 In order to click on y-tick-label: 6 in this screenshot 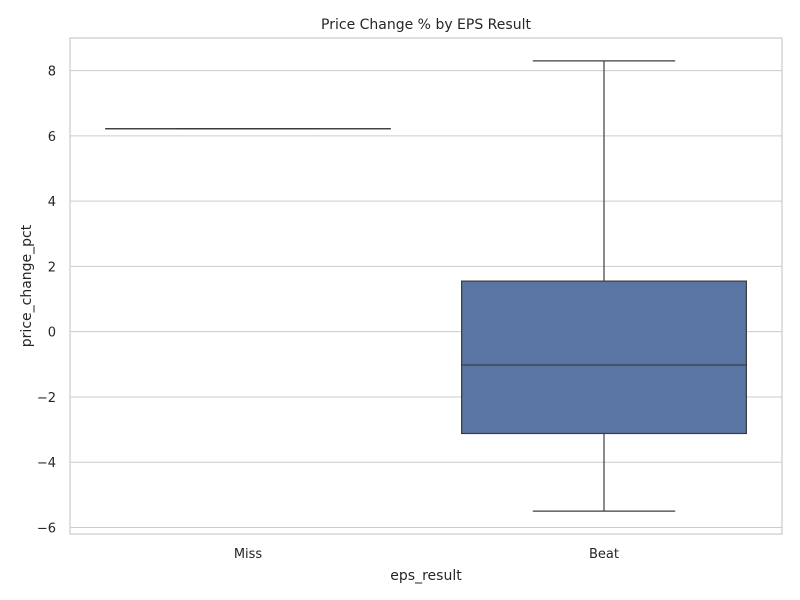, I will do `click(52, 137)`.